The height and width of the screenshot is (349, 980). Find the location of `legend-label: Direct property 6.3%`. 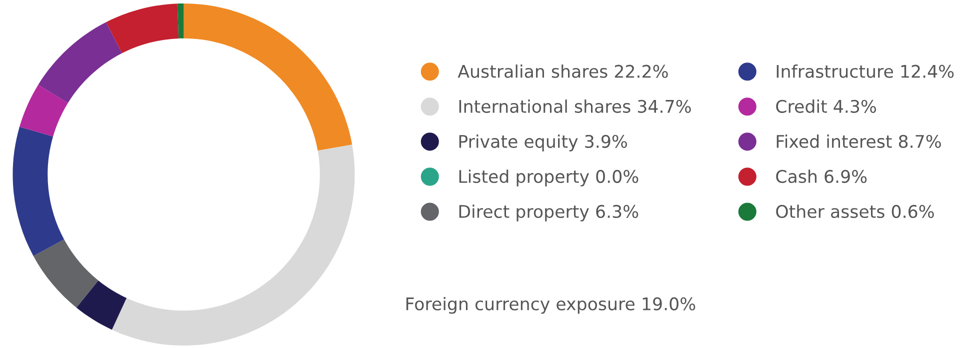

legend-label: Direct property 6.3% is located at coordinates (548, 213).